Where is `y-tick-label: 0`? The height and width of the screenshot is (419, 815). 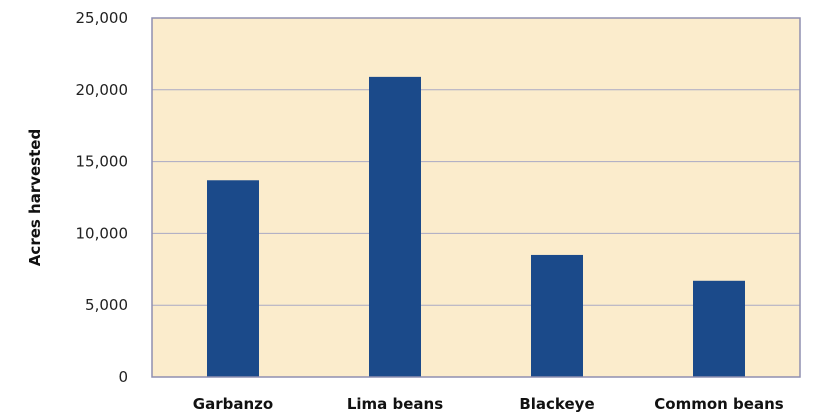 y-tick-label: 0 is located at coordinates (123, 377).